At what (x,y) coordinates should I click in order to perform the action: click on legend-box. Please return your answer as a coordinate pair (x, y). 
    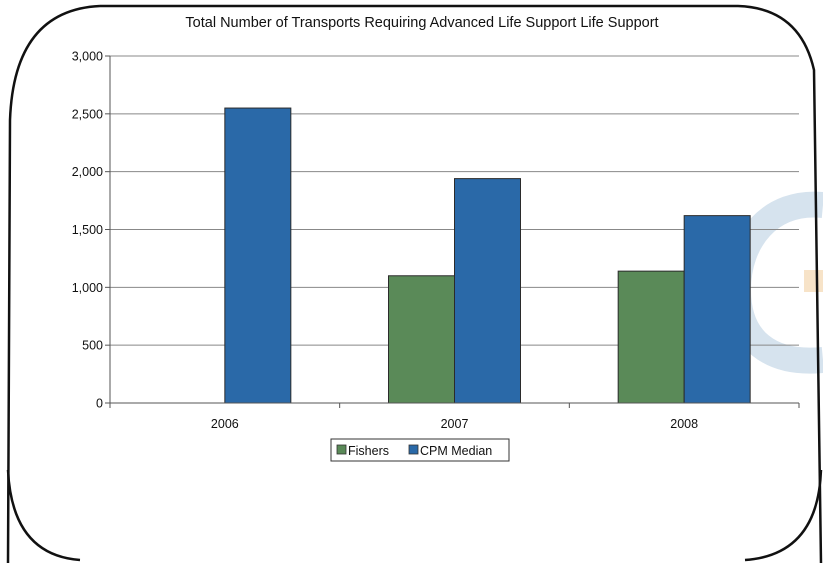
    Looking at the image, I should click on (420, 450).